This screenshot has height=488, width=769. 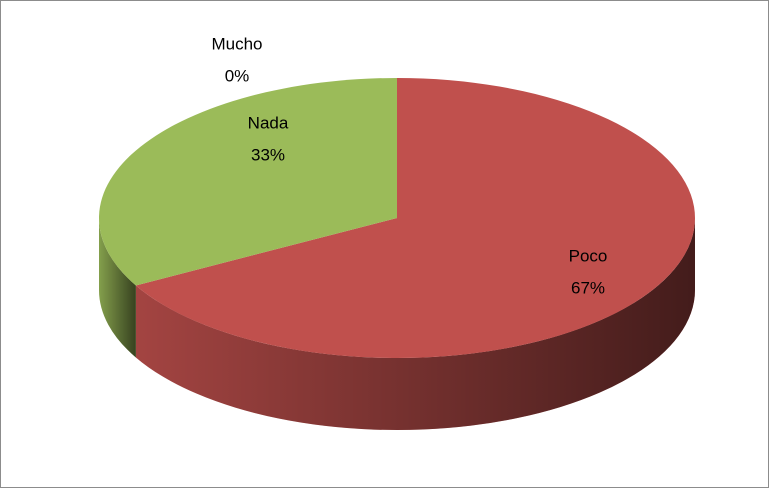 I want to click on slice-label: Nada, so click(x=268, y=122).